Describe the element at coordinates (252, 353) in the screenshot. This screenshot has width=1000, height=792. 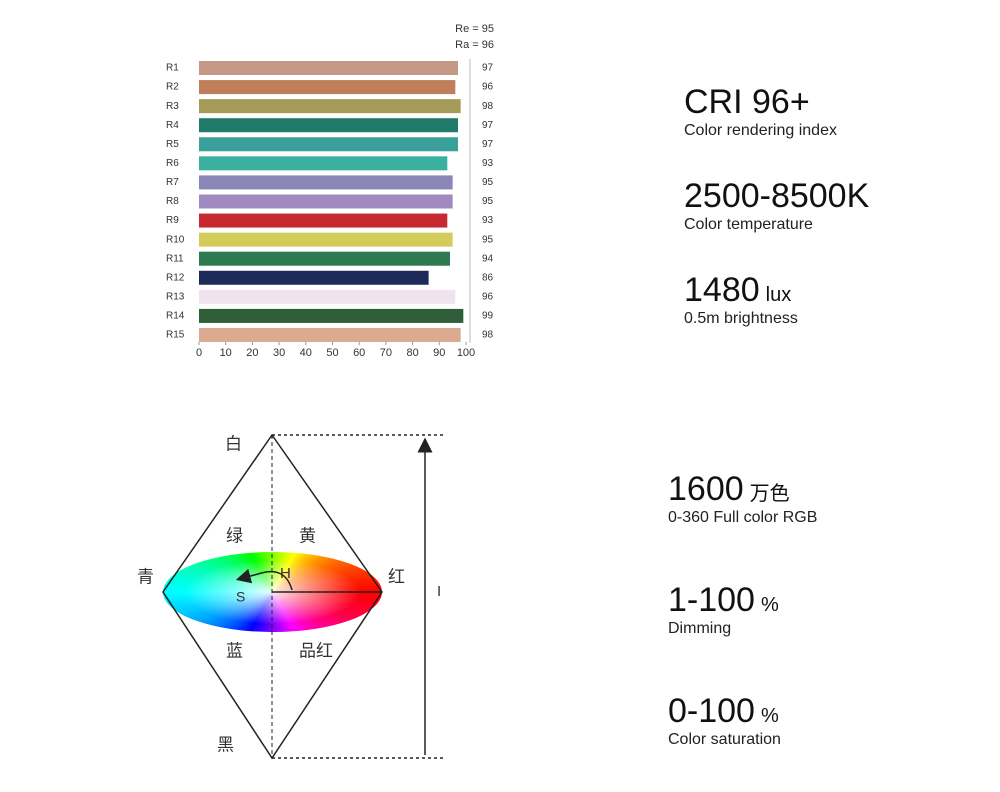
I see `x-tick-label: 20` at that location.